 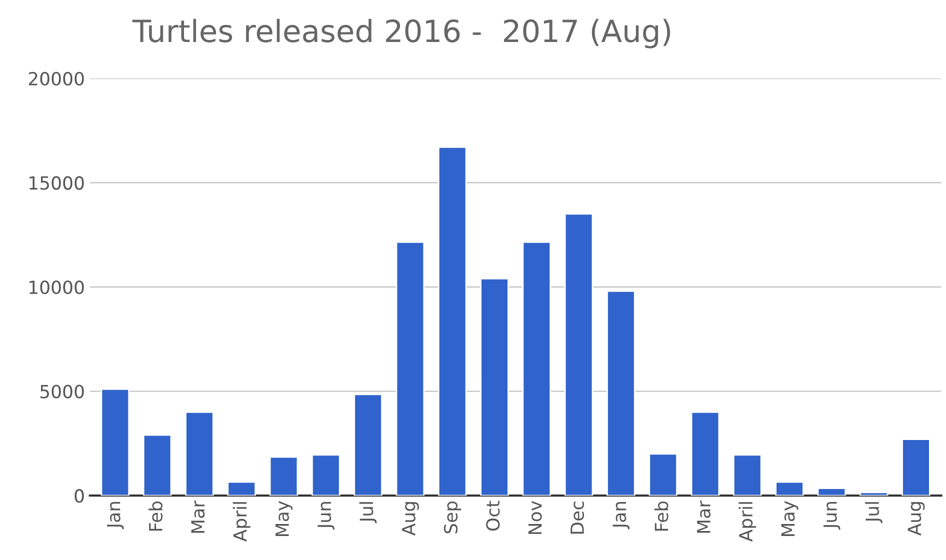 I want to click on chart-title: Turtles released 2016 - 2017 (Aug), so click(x=401, y=33).